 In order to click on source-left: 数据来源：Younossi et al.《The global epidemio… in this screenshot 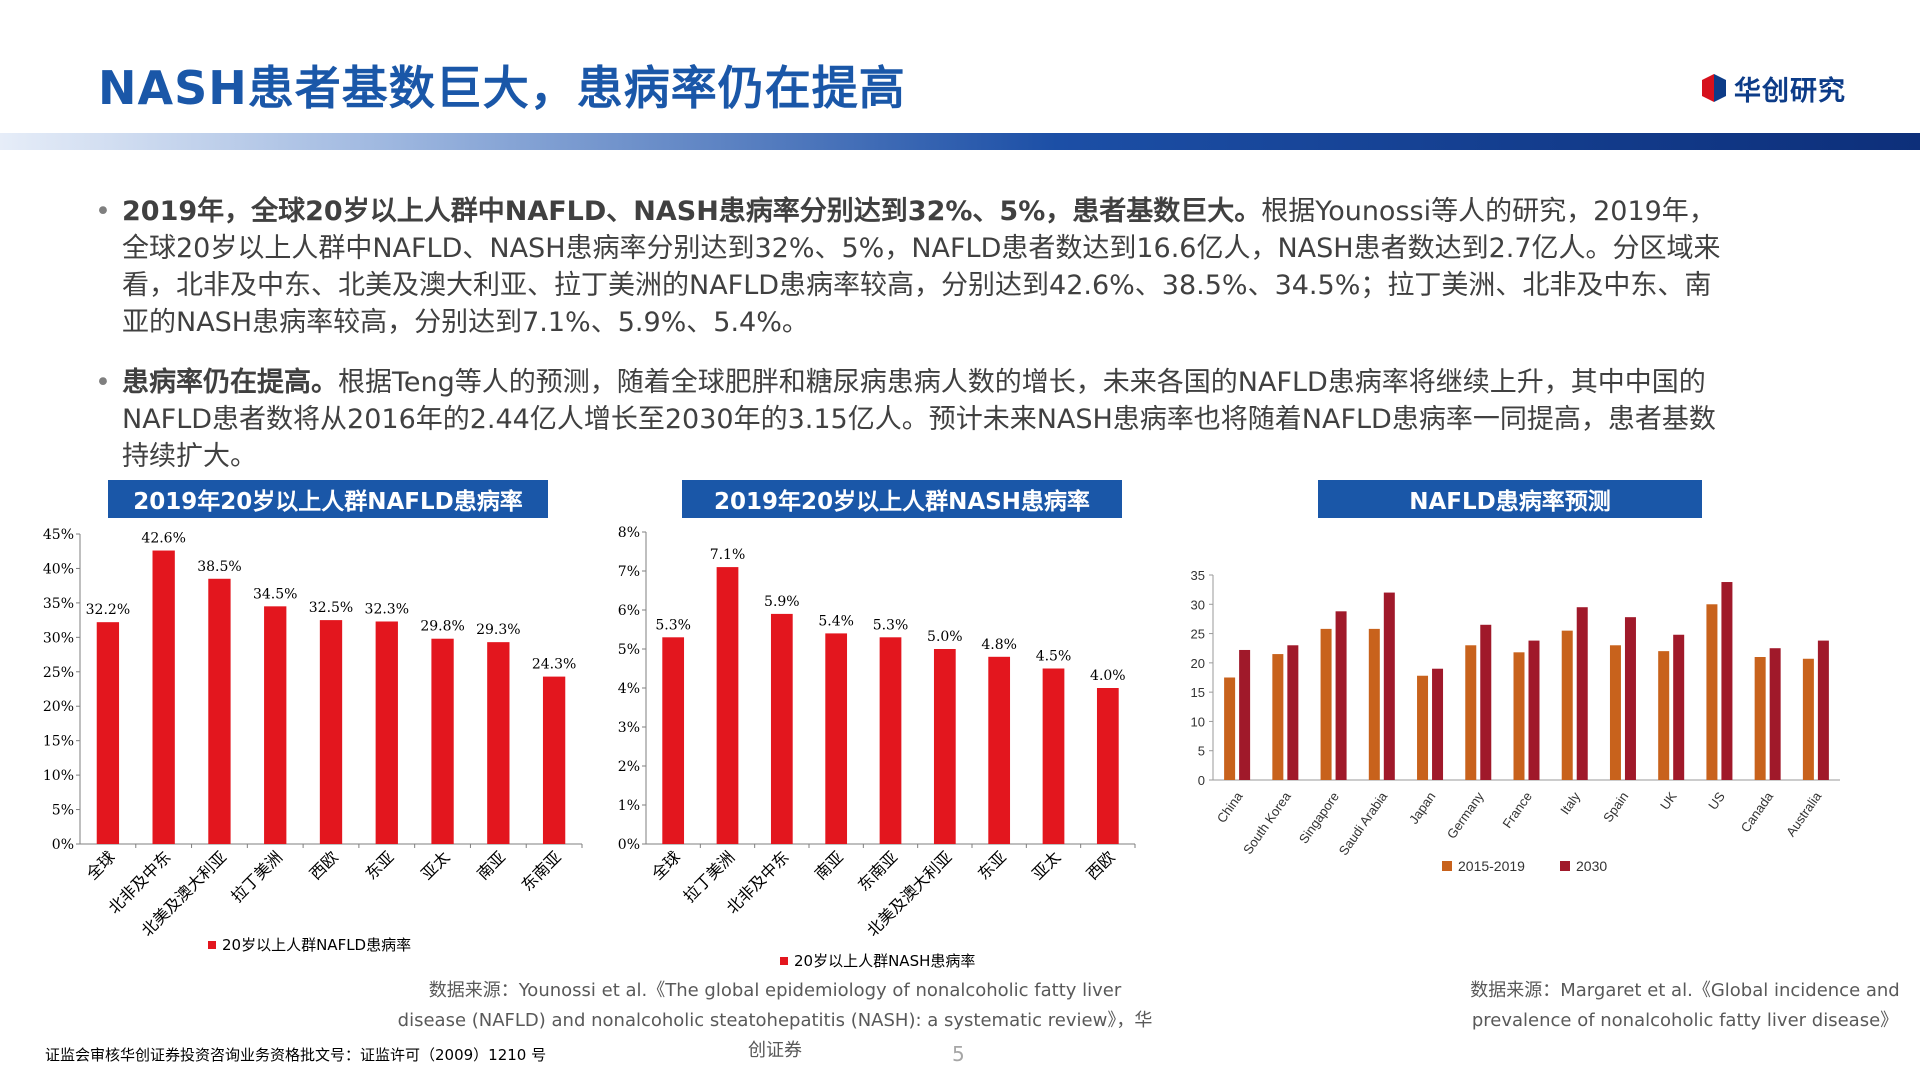, I will do `click(775, 1020)`.